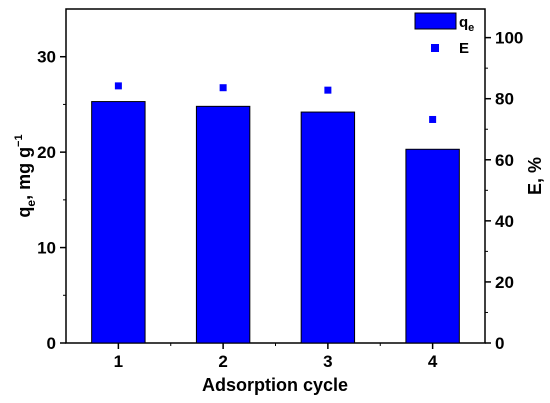  I want to click on left-axis-title: qe, mg g−1, so click(25, 175).